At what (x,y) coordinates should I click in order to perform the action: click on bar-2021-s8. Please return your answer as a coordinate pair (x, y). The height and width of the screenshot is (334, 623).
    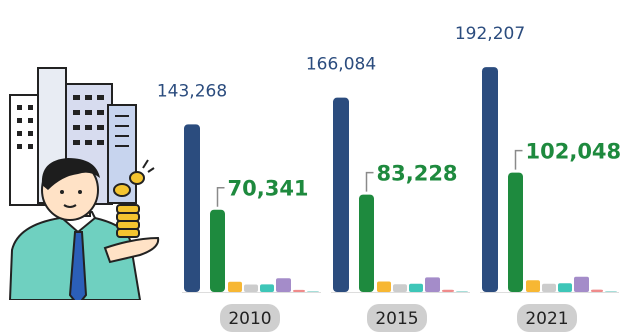
    Looking at the image, I should click on (611, 291).